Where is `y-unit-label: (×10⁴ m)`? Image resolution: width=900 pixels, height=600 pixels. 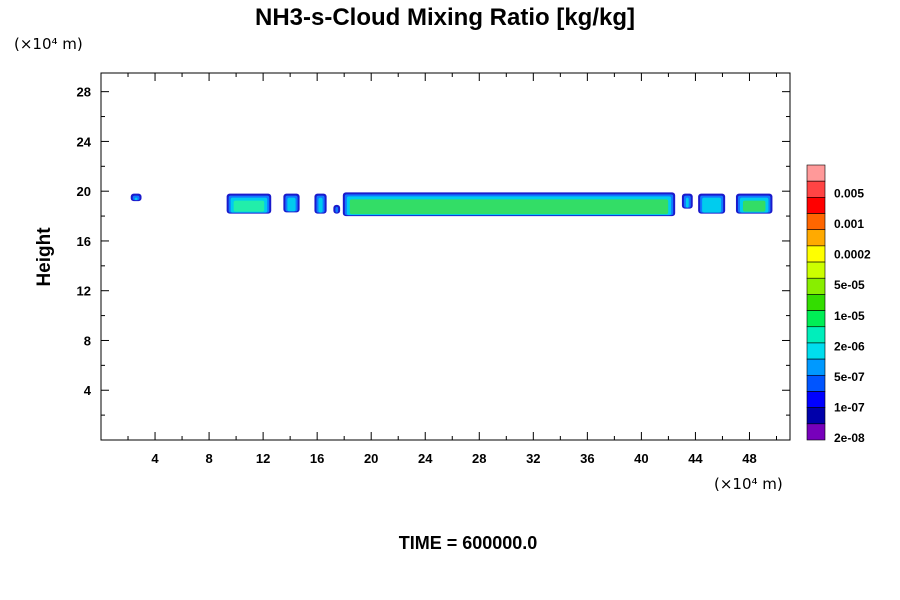
y-unit-label: (×10⁴ m) is located at coordinates (48, 44).